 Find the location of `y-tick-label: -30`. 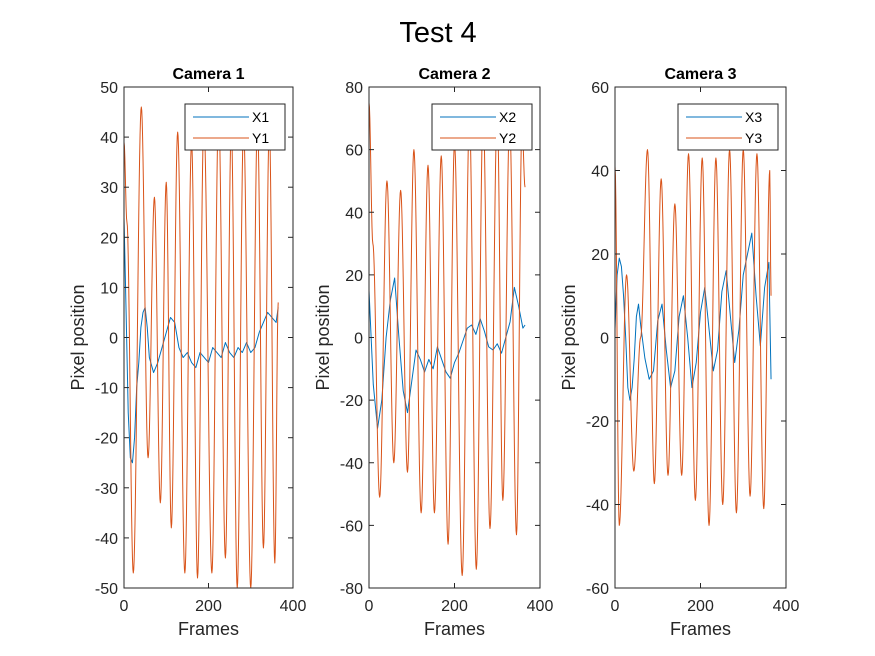

y-tick-label: -30 is located at coordinates (106, 489).